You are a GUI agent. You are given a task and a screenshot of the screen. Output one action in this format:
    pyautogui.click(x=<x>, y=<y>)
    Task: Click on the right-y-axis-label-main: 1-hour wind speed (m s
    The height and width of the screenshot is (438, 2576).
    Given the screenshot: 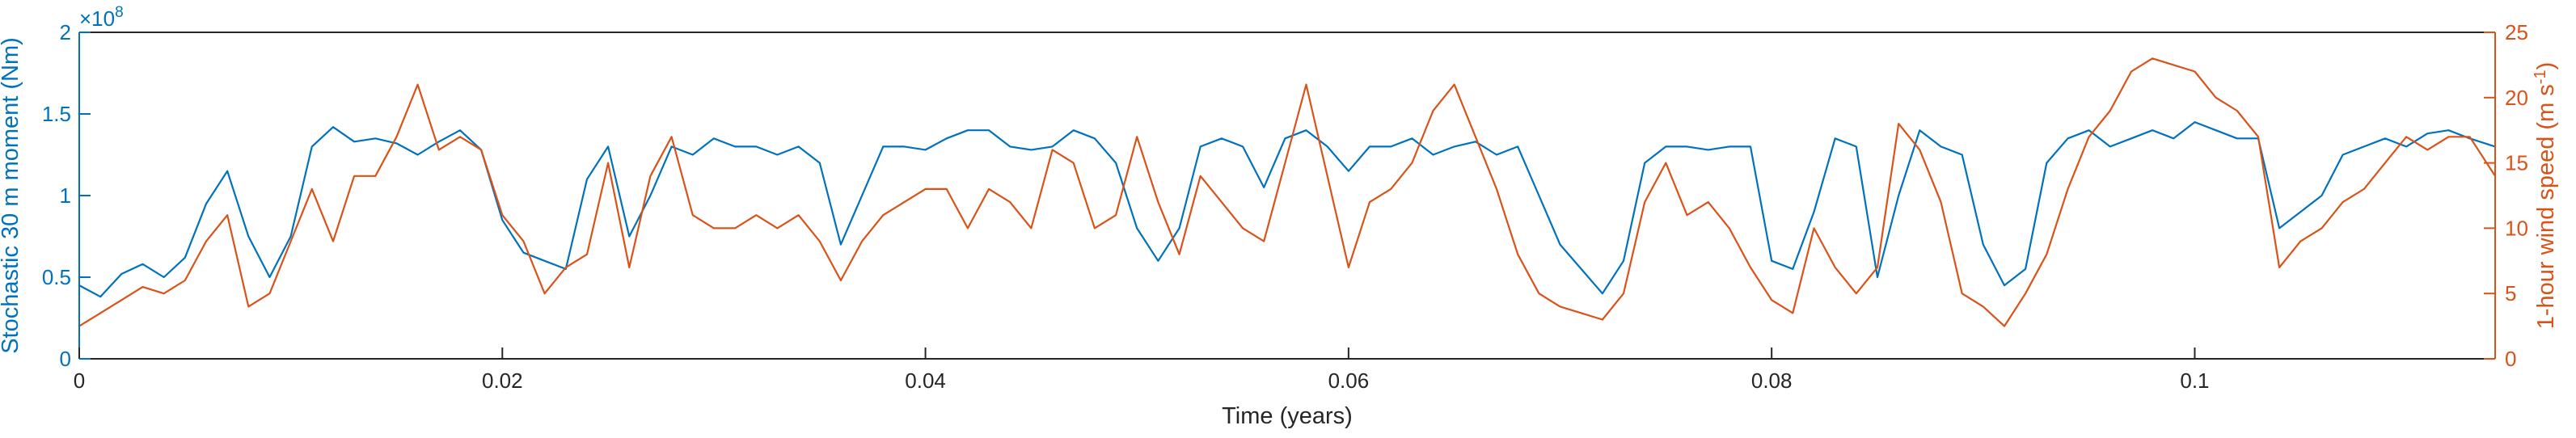 What is the action you would take?
    pyautogui.click(x=2546, y=206)
    